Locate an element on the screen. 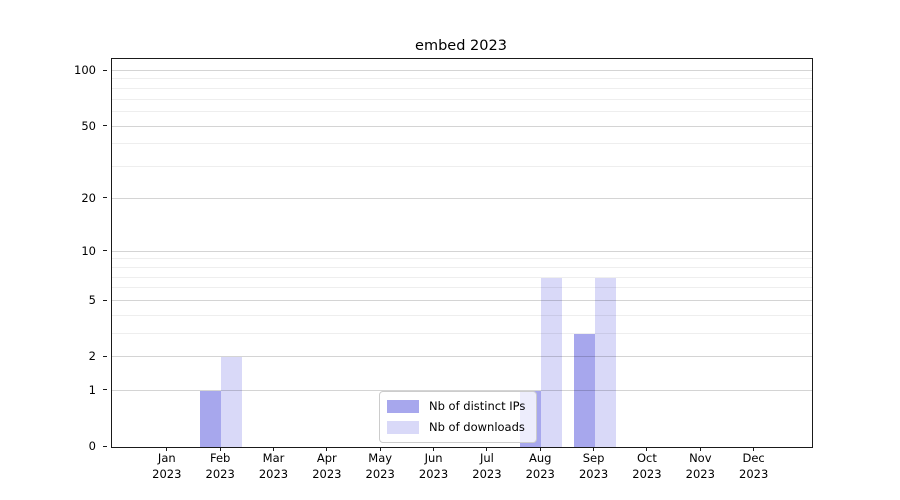 This screenshot has width=900, height=500. y-tick-label: 5 is located at coordinates (92, 300).